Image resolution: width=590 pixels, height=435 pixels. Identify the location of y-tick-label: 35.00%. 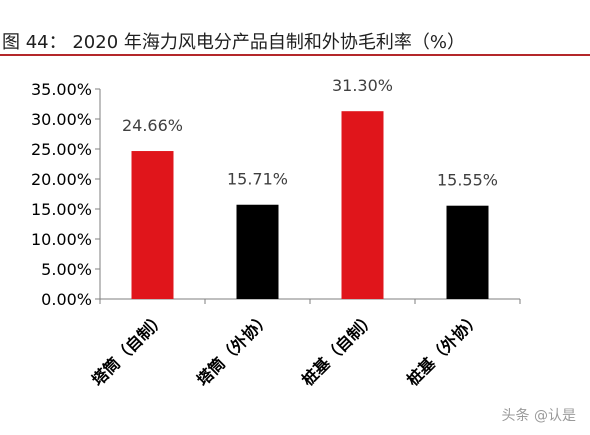
(61, 89).